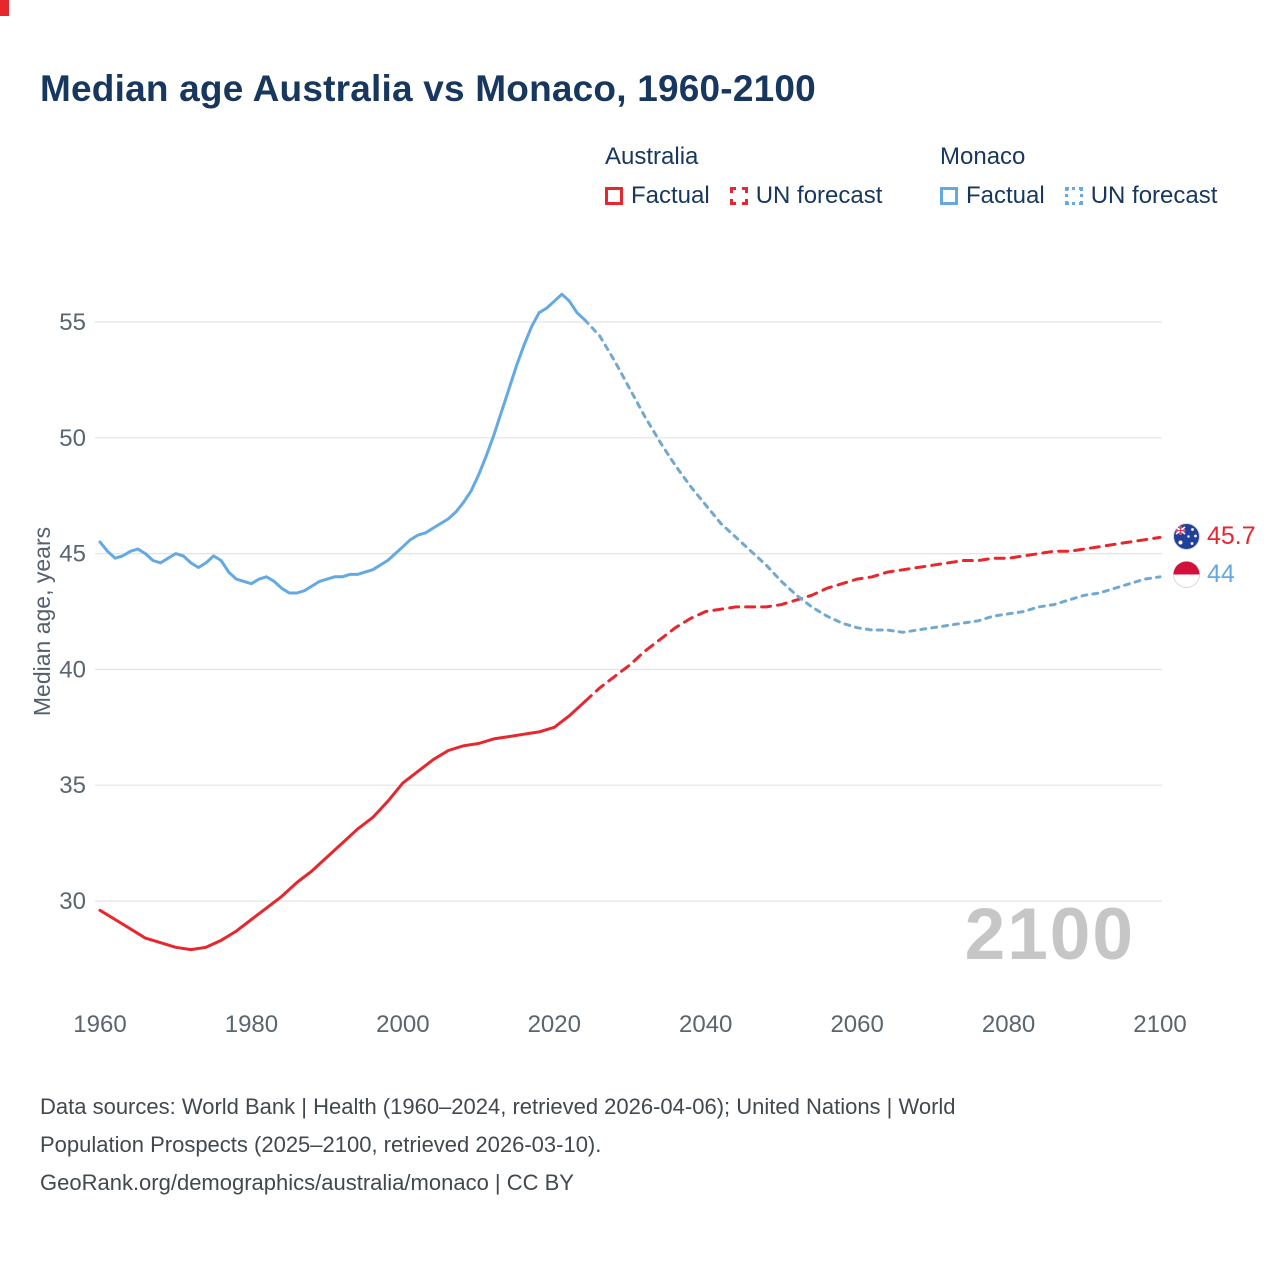  I want to click on svg-text: 45, so click(72, 554).